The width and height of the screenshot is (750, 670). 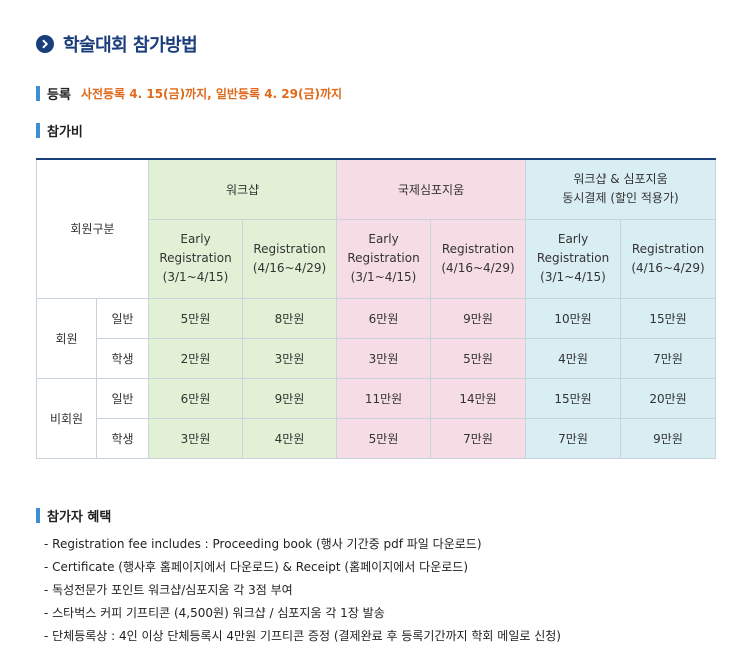 What do you see at coordinates (573, 258) in the screenshot?
I see `bundle-early-header: Early Registration (3/1~4/15)` at bounding box center [573, 258].